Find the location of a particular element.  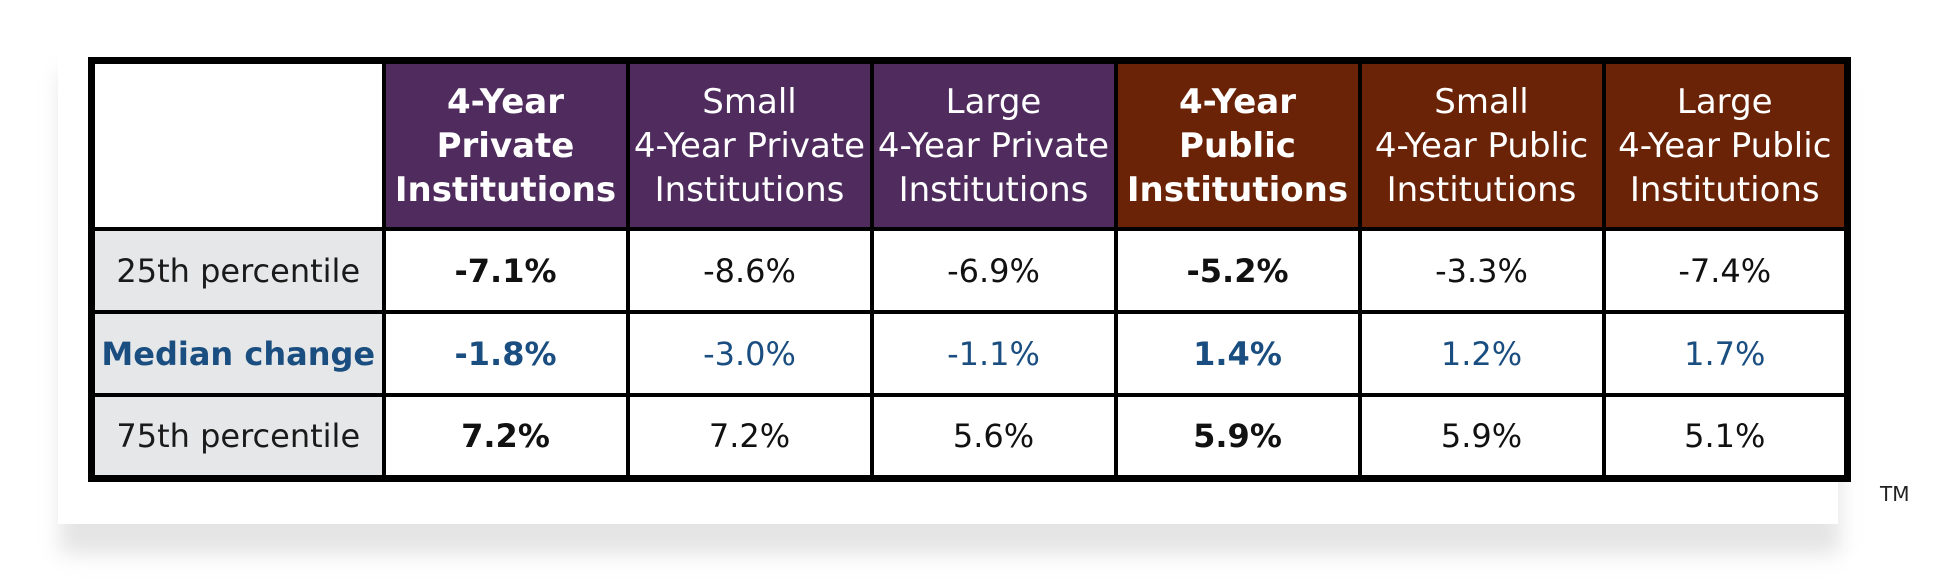

table-cell: 1.4% is located at coordinates (1237, 353).